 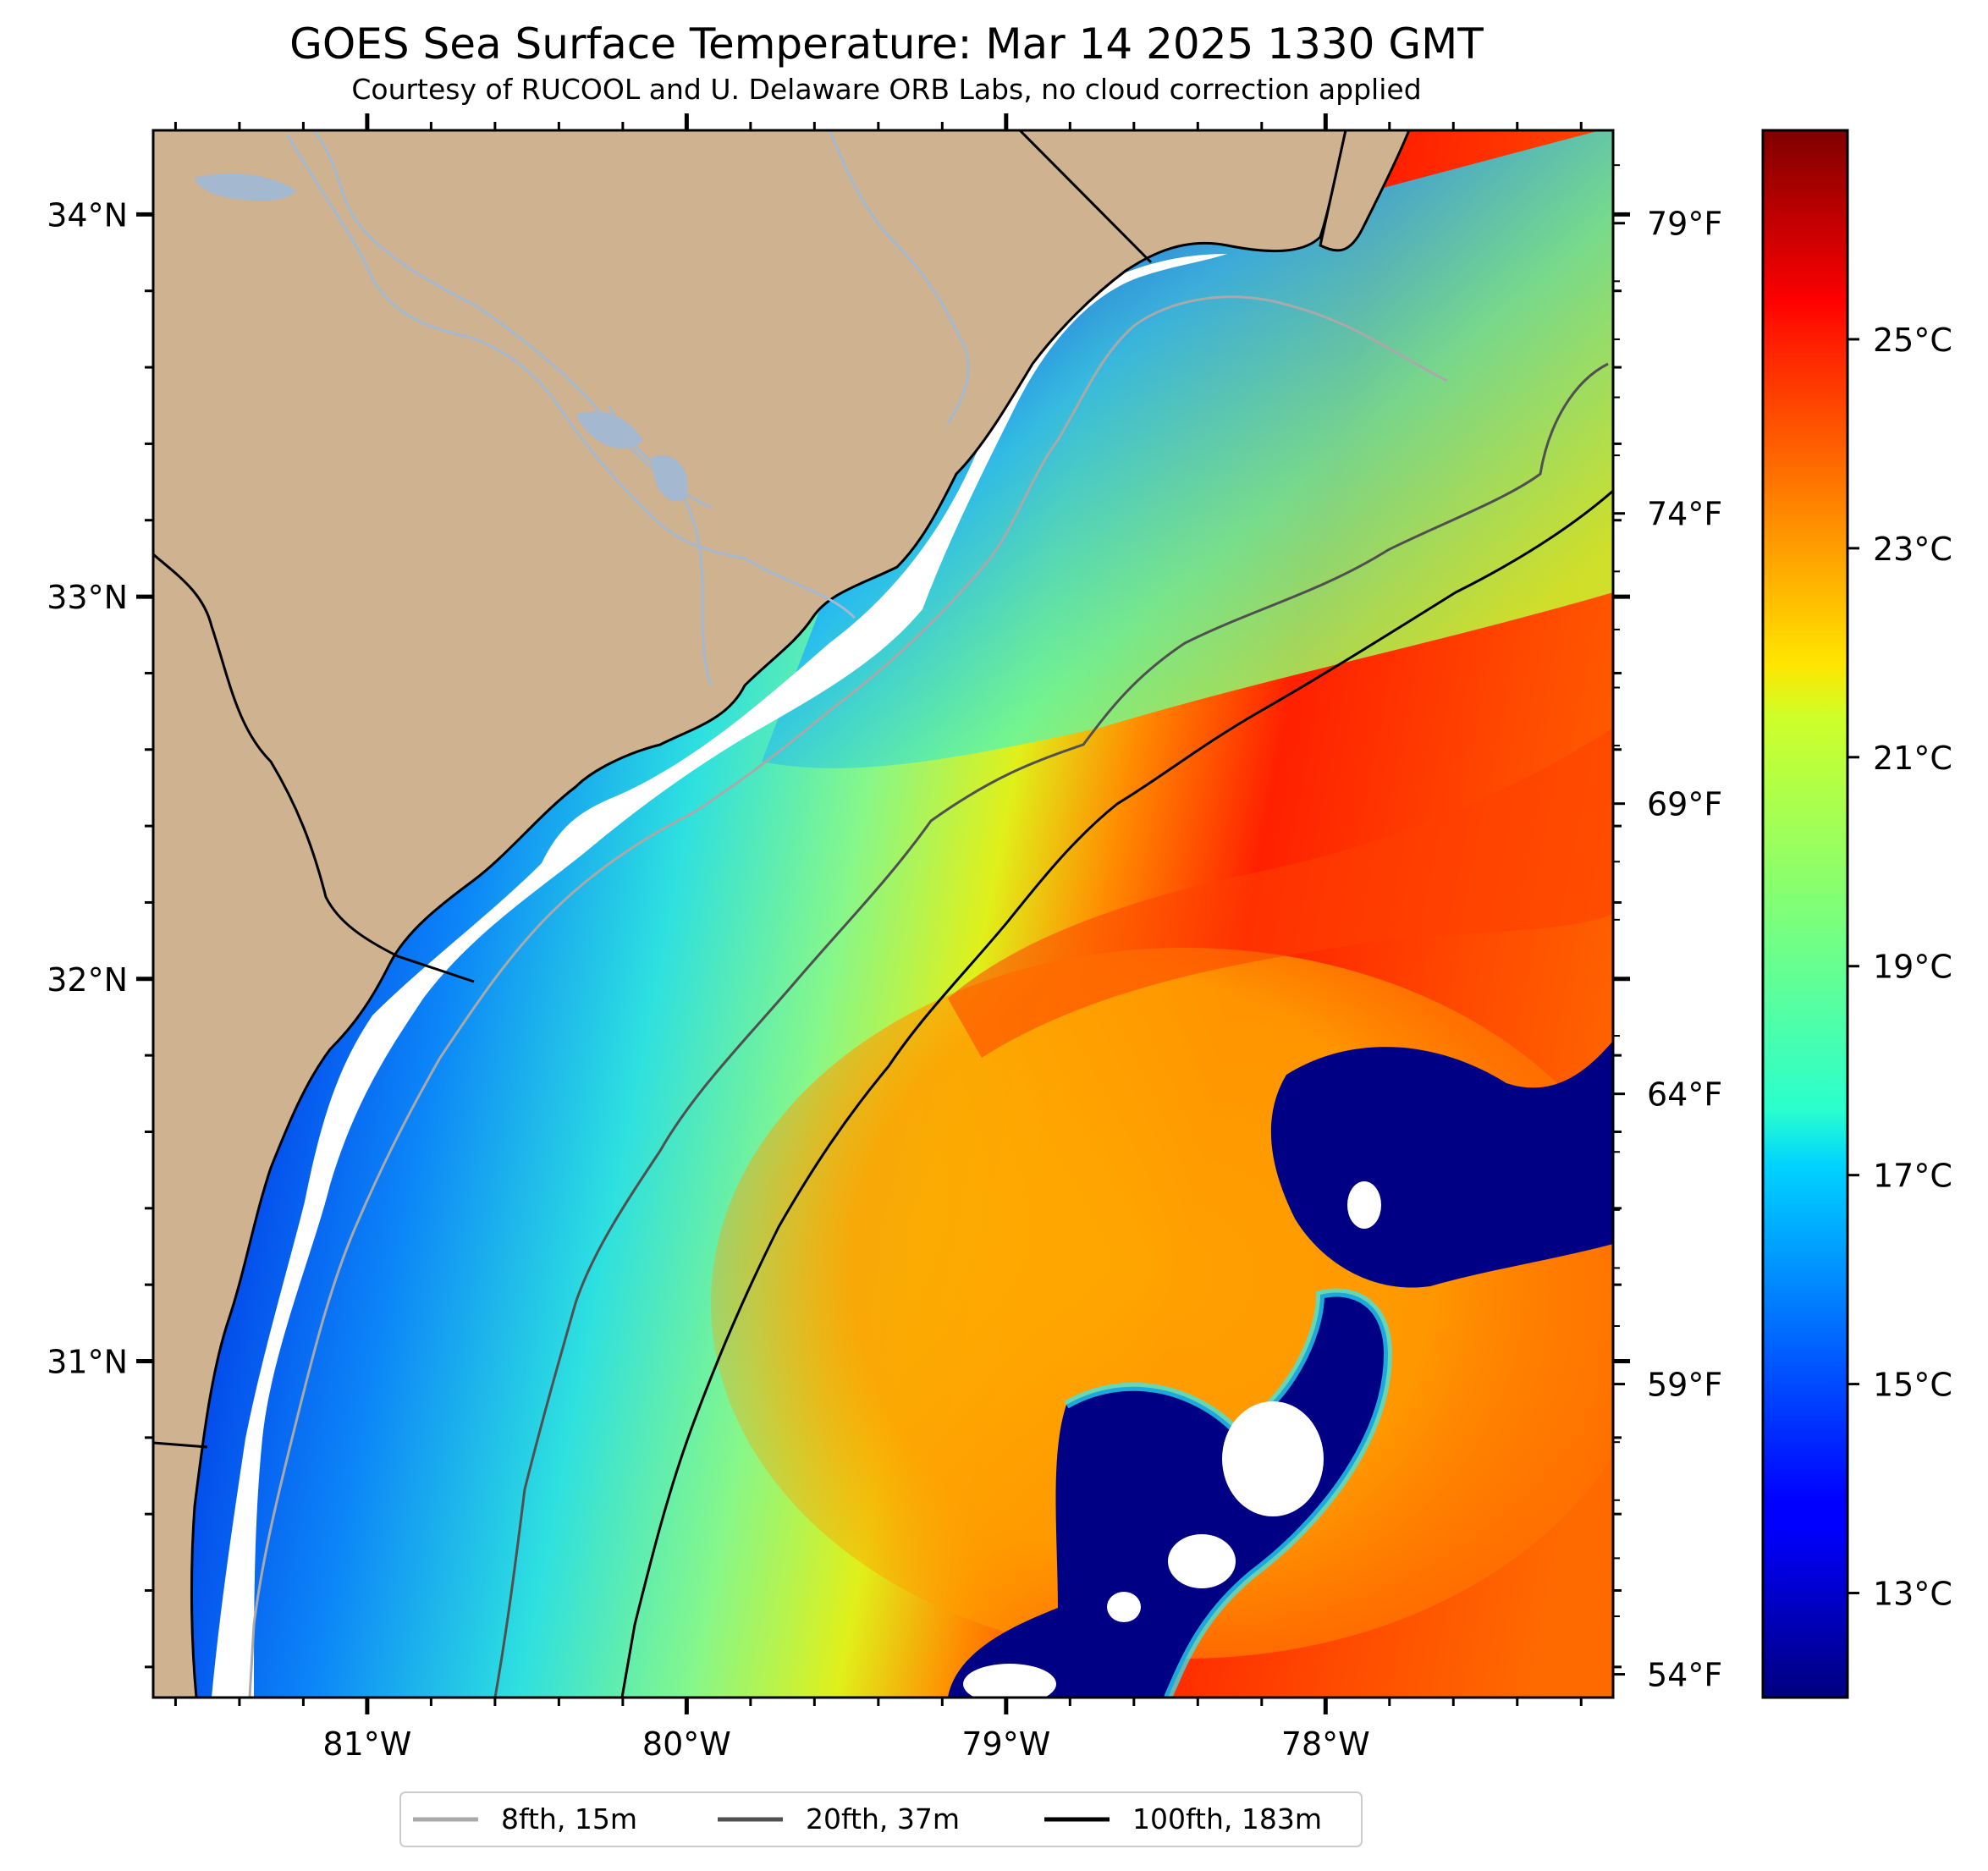 I want to click on colorbar-tick-label: 19°C, so click(x=1912, y=968).